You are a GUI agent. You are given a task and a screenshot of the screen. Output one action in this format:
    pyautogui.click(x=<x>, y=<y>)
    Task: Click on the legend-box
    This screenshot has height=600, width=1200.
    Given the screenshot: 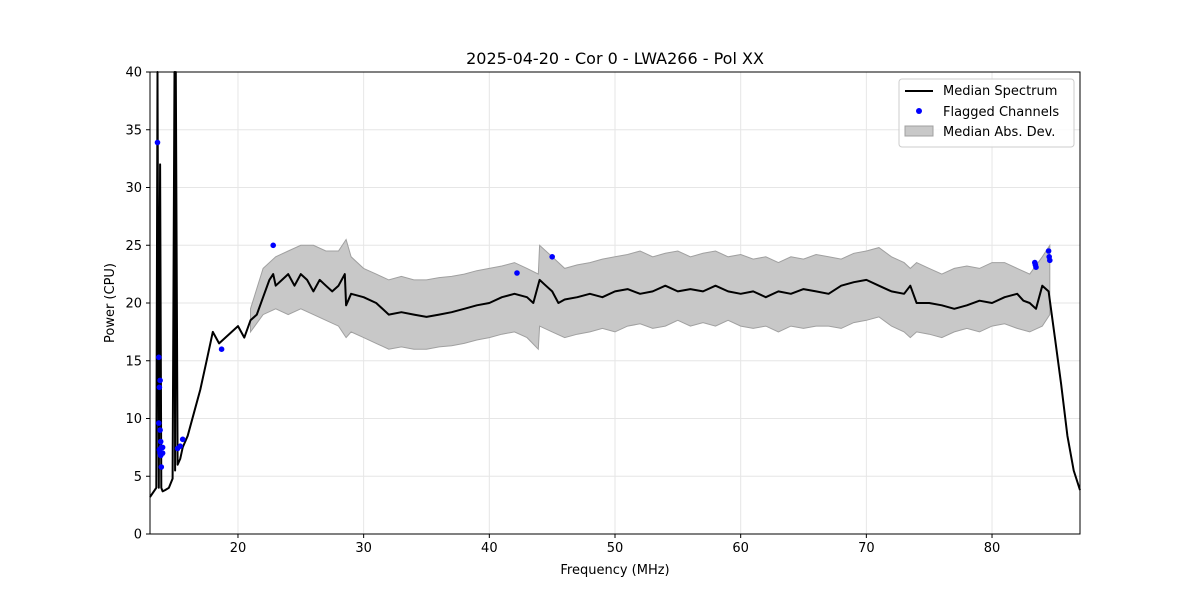 What is the action you would take?
    pyautogui.click(x=986, y=113)
    